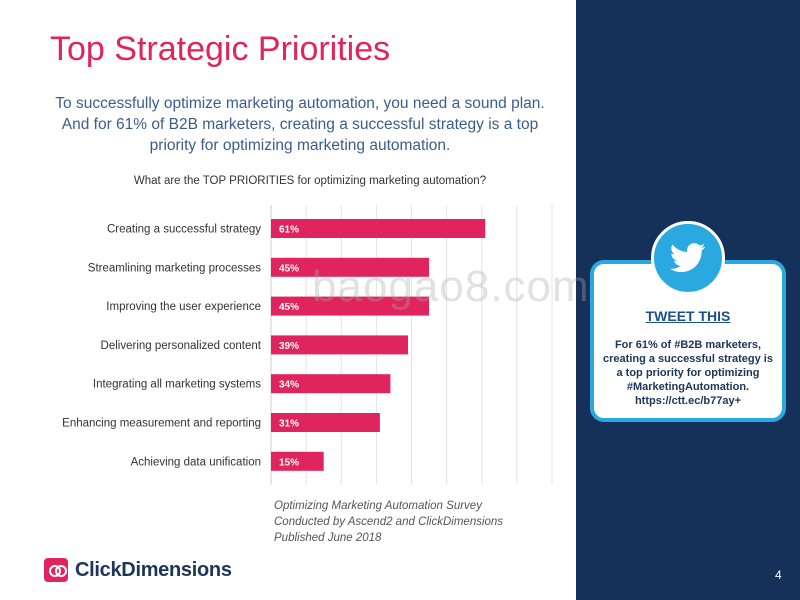 The height and width of the screenshot is (600, 800). Describe the element at coordinates (688, 316) in the screenshot. I see `tweet-this-link: TWEET THIS` at that location.